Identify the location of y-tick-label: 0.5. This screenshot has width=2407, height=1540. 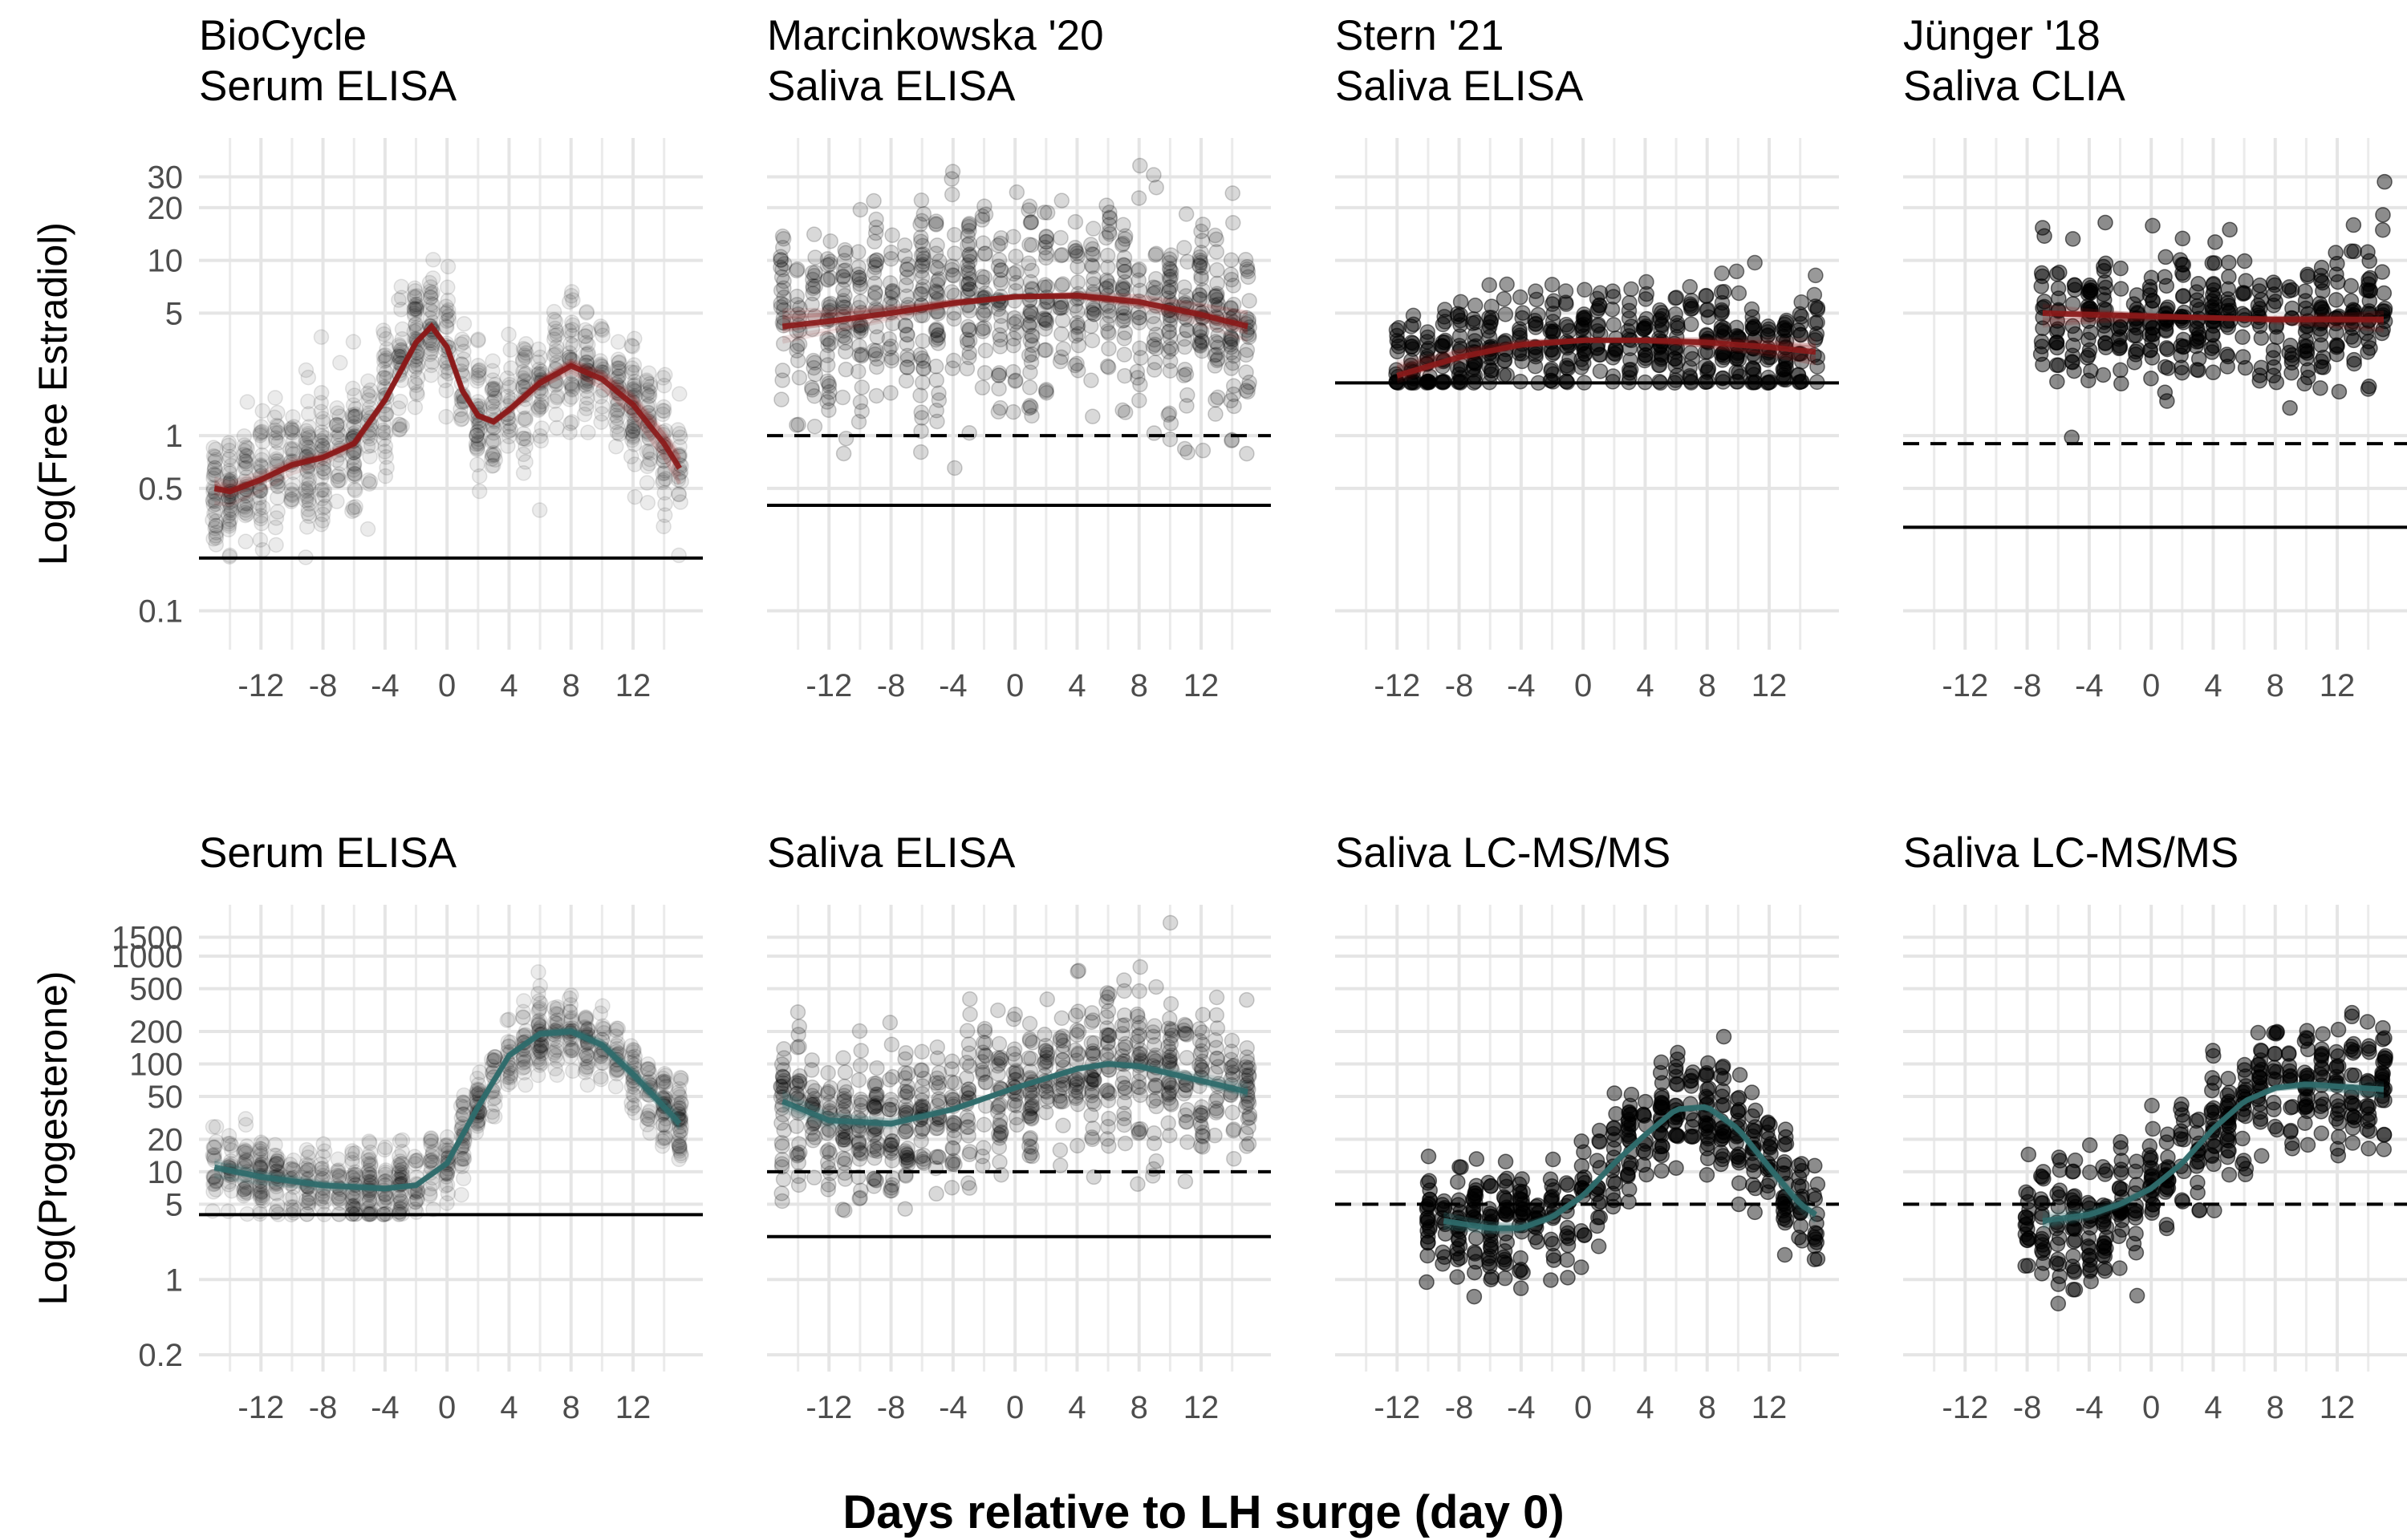
(161, 489).